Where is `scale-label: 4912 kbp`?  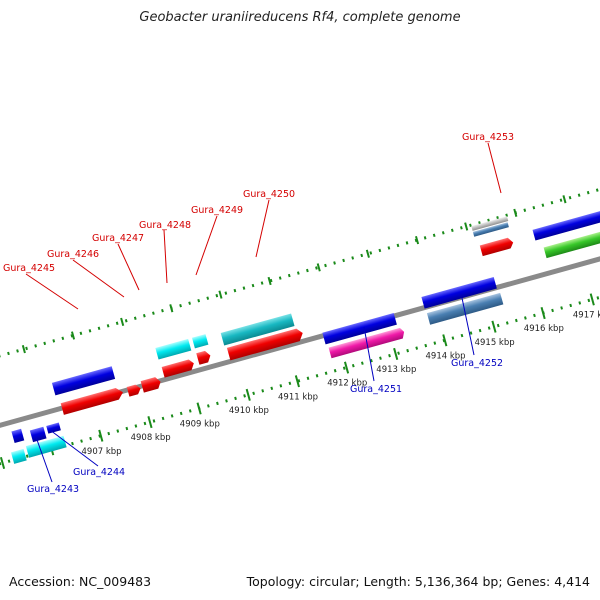 scale-label: 4912 kbp is located at coordinates (347, 384).